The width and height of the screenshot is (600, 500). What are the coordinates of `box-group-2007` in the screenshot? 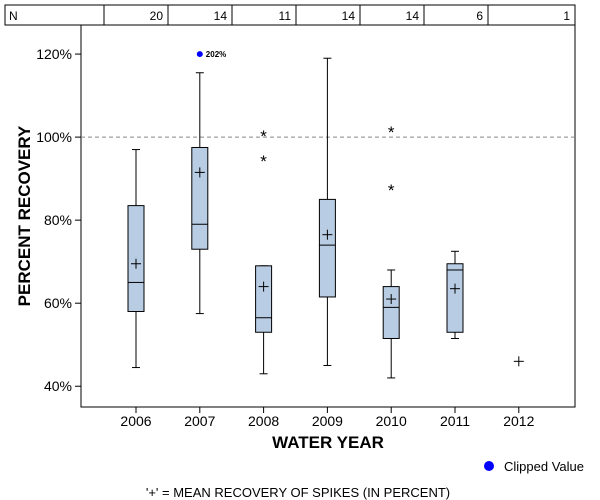 It's located at (200, 193).